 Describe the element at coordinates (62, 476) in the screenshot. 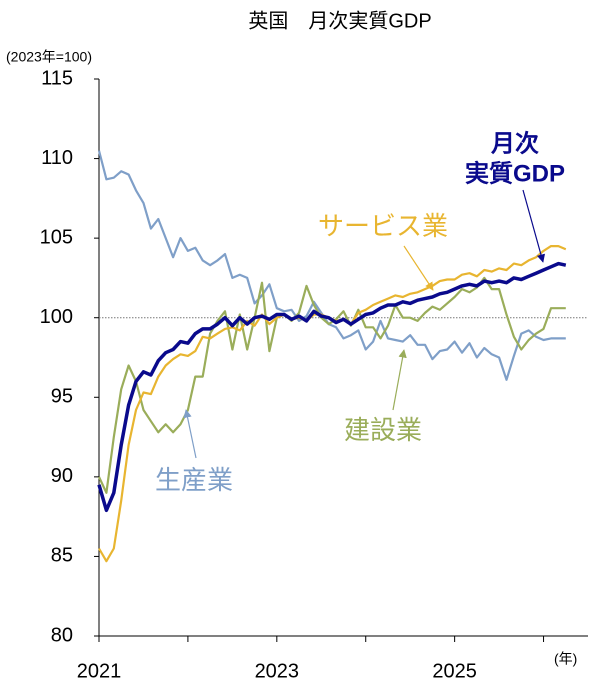

I see `y-tick-label: 90` at that location.